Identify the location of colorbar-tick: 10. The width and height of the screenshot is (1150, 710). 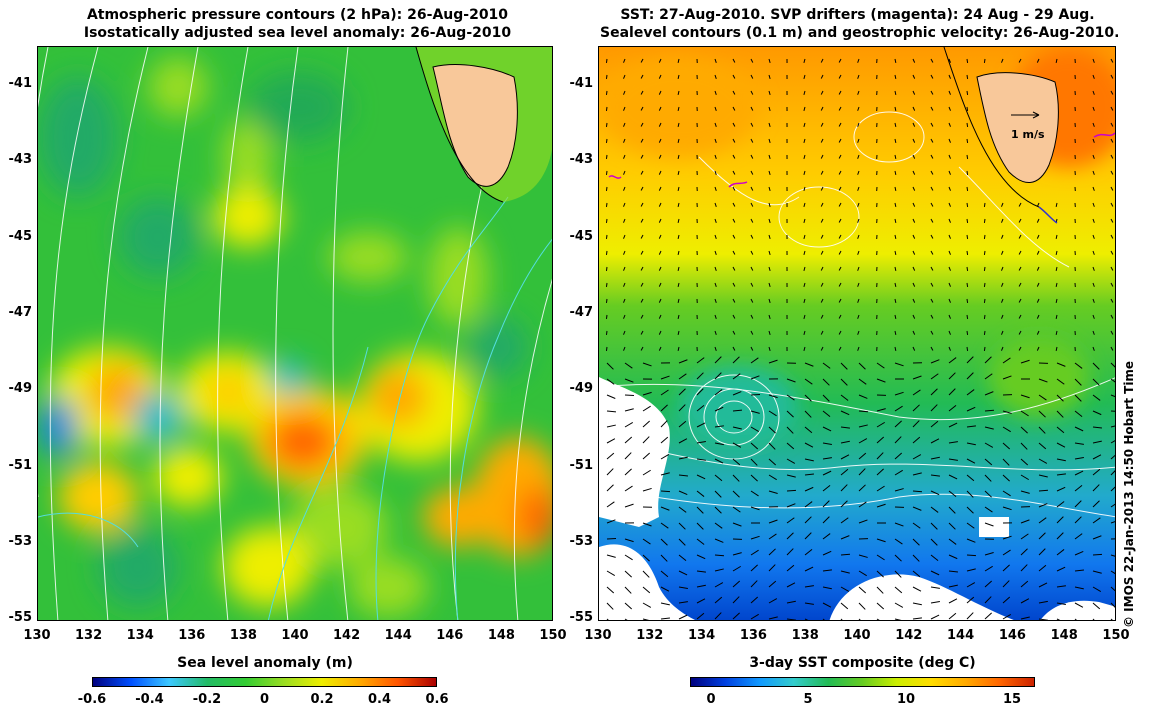
(906, 699).